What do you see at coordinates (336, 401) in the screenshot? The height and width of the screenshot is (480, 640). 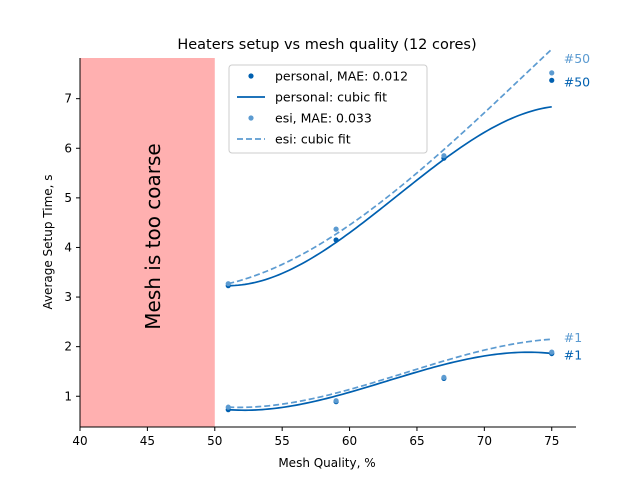 I see `esi-point-group-1-x59` at bounding box center [336, 401].